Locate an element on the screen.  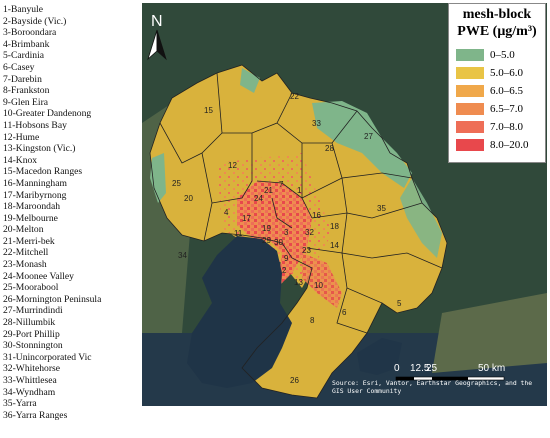
scale-tick-label: 12.5 is located at coordinates (420, 368).